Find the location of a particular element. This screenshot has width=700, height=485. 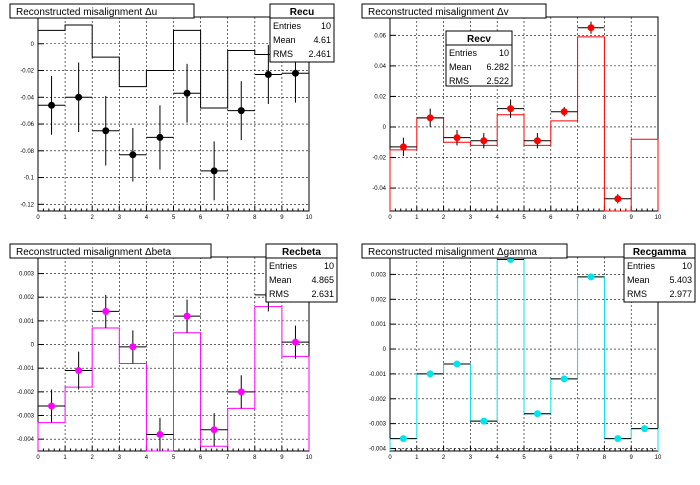

y-tick-label: 0.04 is located at coordinates (380, 67).